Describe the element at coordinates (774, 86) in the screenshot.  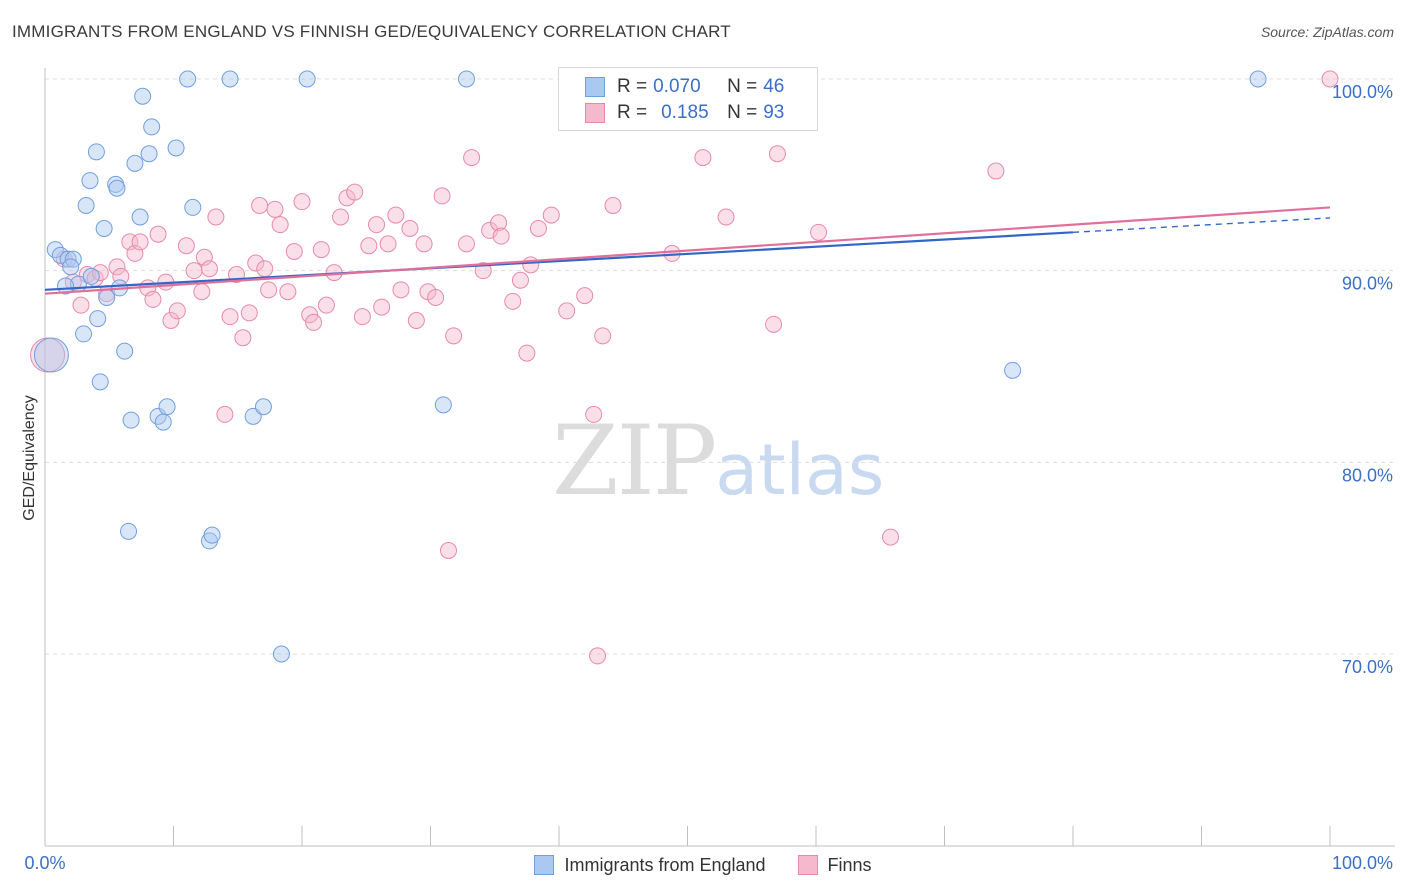
I see `n-value: 46` at that location.